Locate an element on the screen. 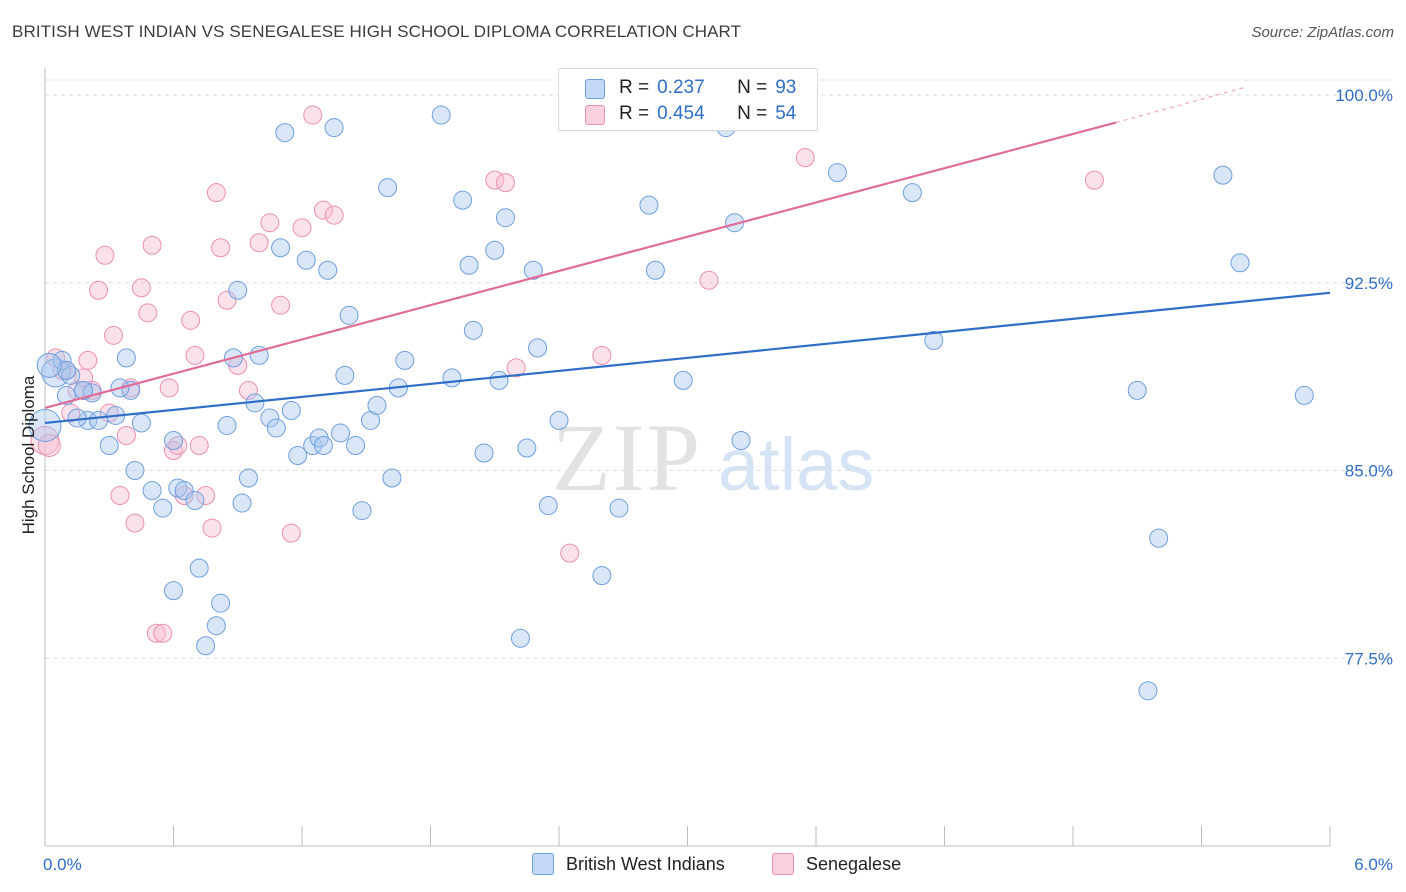 The image size is (1406, 892). legend-n-value: 93 is located at coordinates (786, 87).